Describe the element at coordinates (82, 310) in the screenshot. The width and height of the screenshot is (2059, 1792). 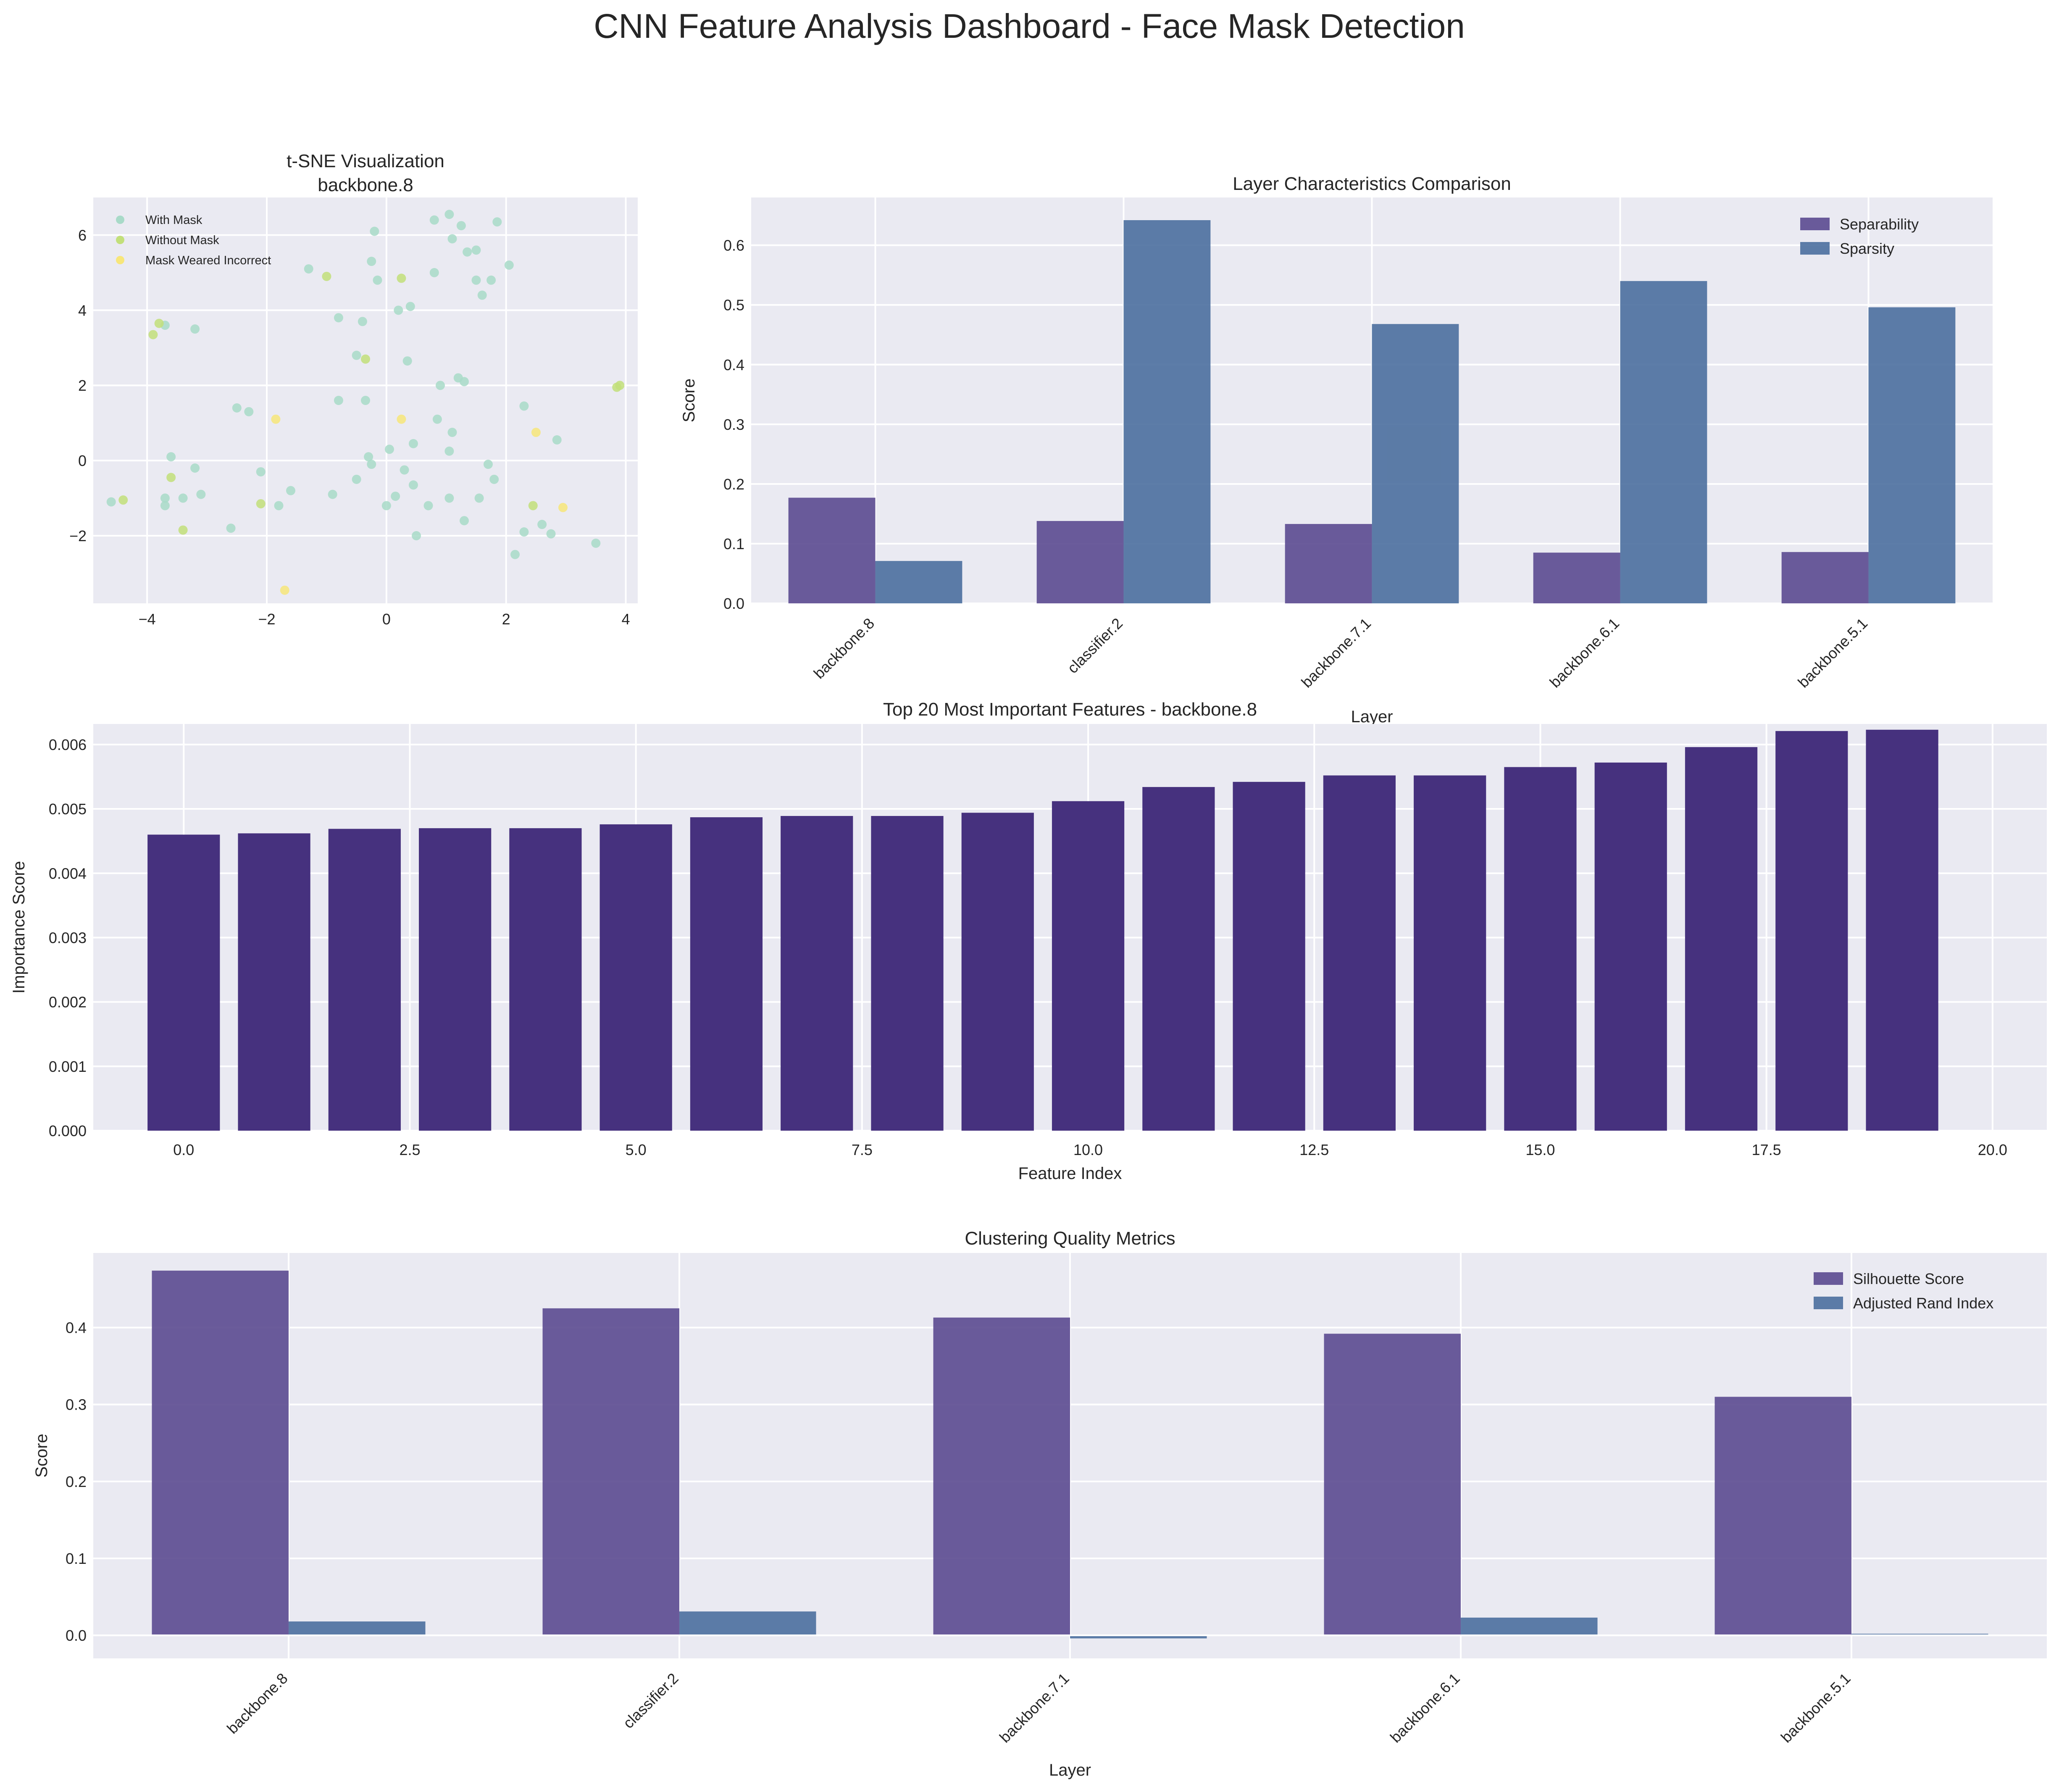
I see `tsne-y-tick-label: 4` at that location.